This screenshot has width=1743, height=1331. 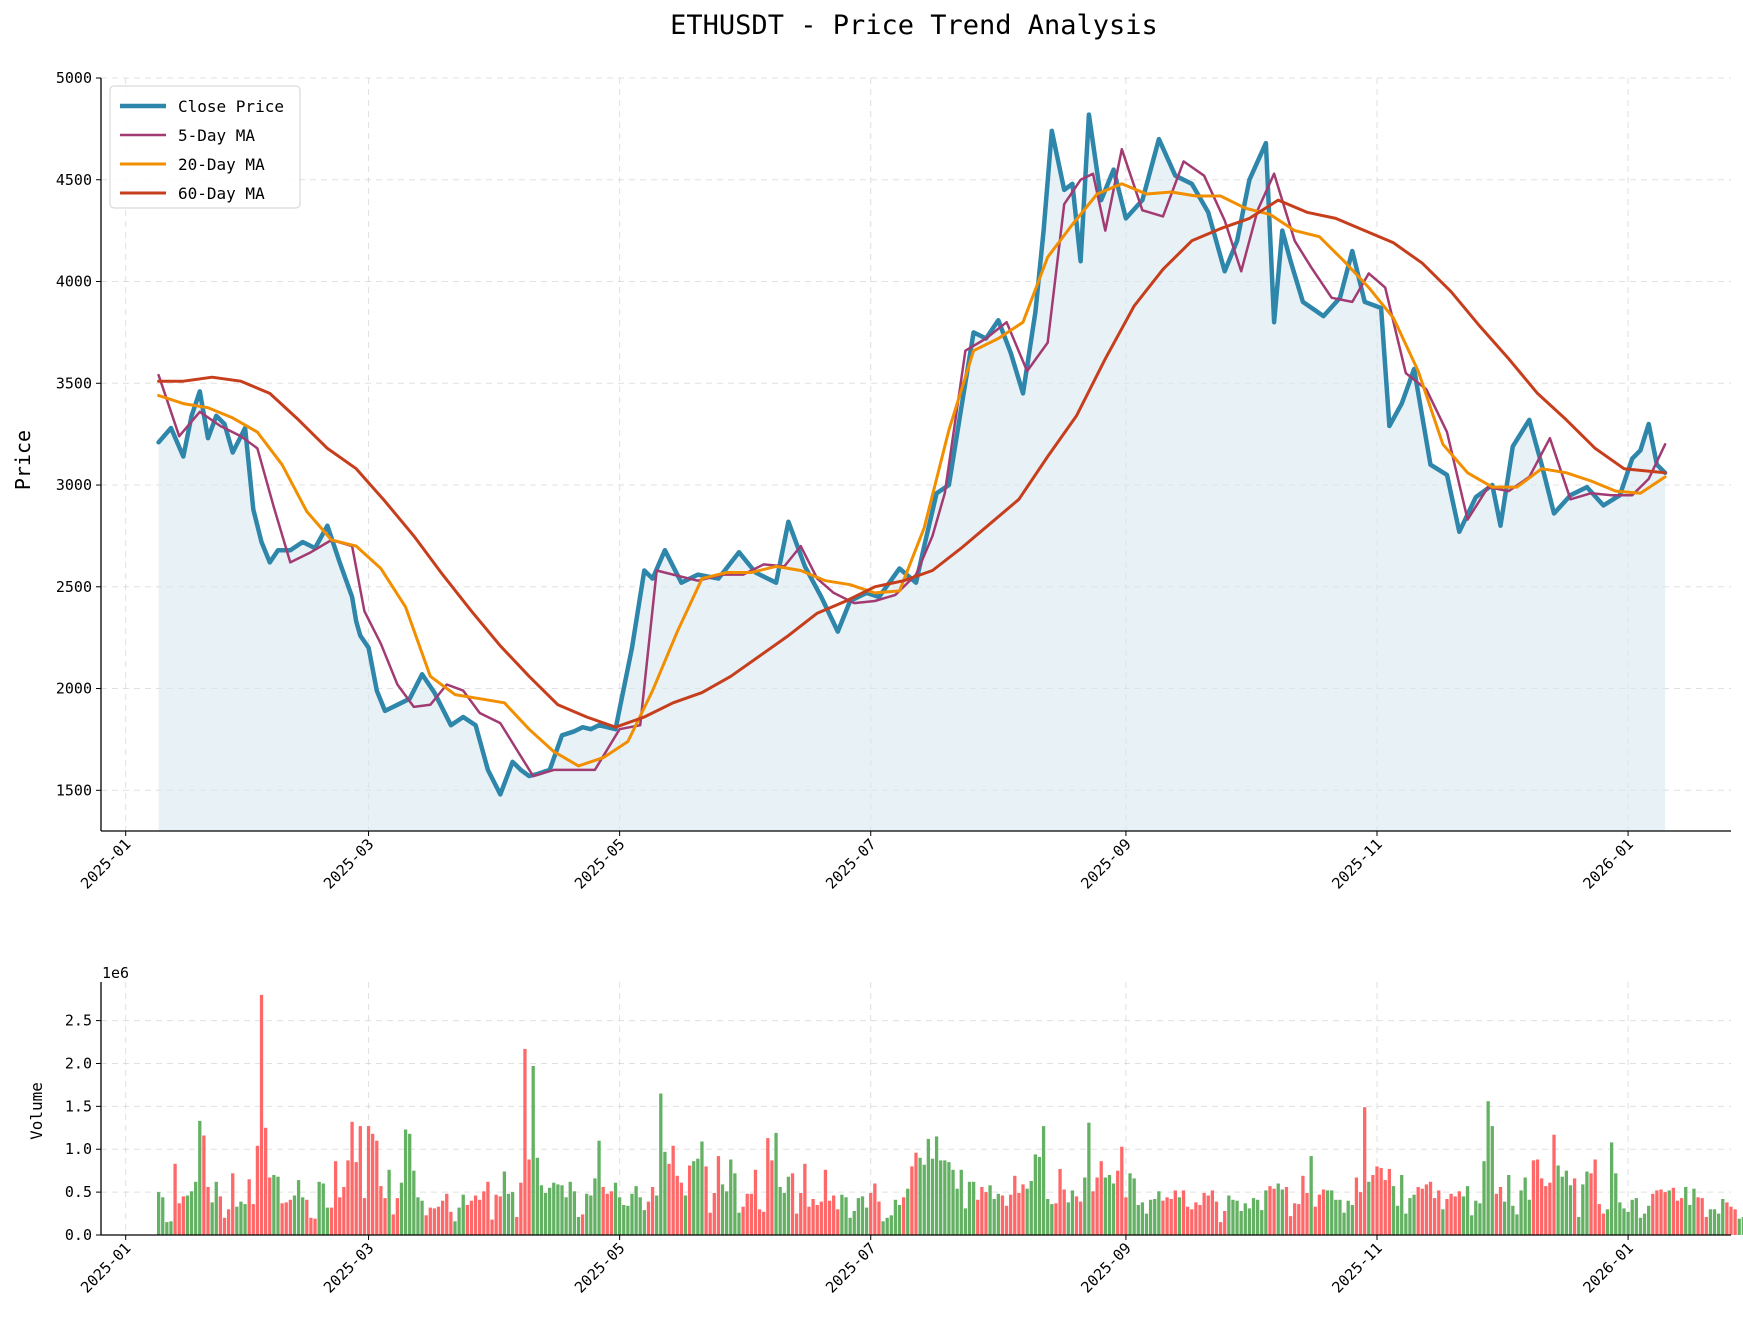 I want to click on price-y-tick-label: 4500, so click(x=74, y=180).